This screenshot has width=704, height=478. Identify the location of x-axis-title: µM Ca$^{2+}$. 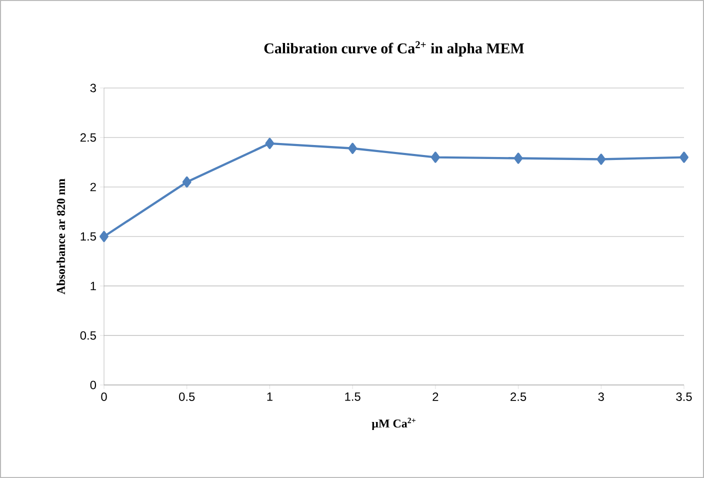
(394, 424).